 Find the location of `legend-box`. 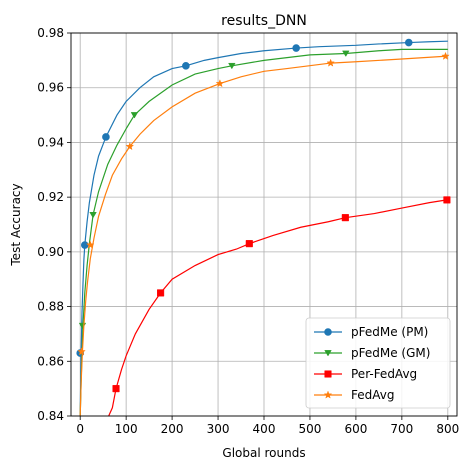

legend-box is located at coordinates (378, 363).